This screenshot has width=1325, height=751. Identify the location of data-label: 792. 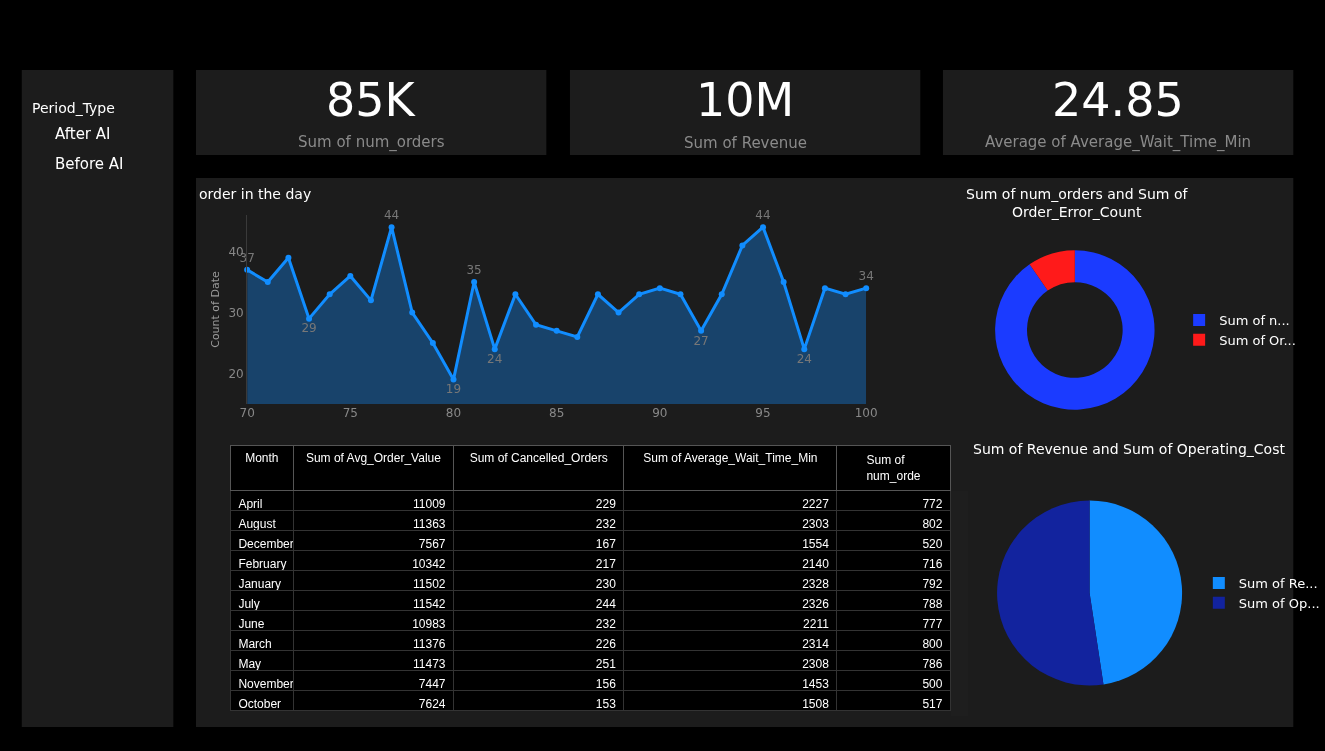
(932, 583).